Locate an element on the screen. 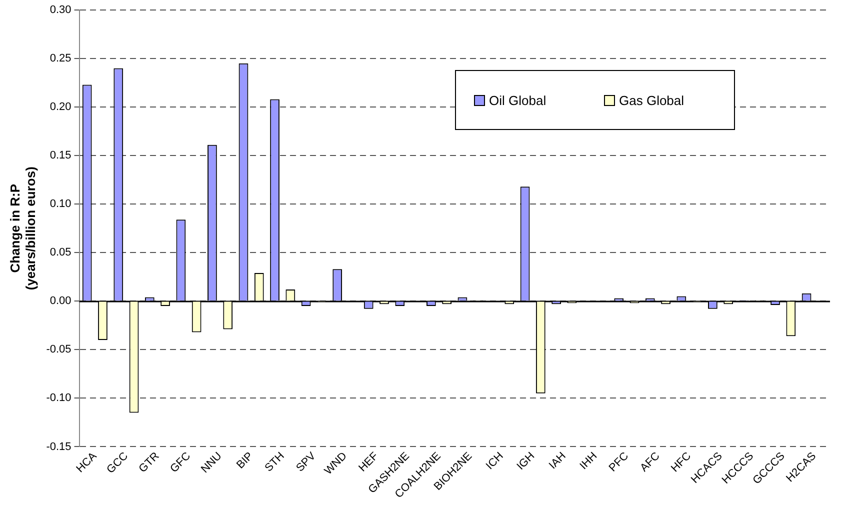 Image resolution: width=844 pixels, height=508 pixels. y-tick-label: -0.10 is located at coordinates (59, 398).